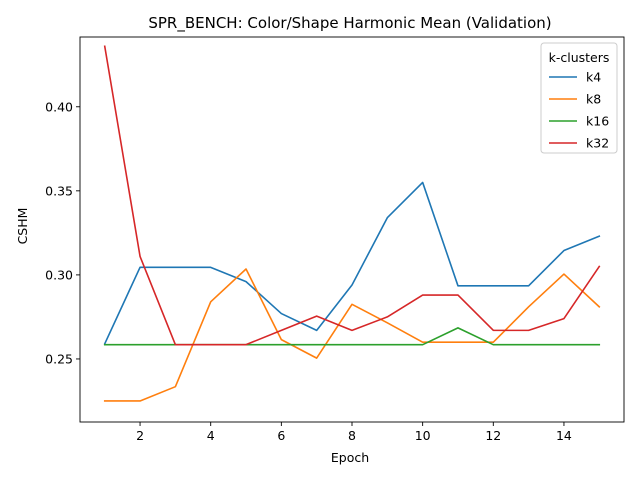 The image size is (640, 480). I want to click on y-axis-label: CSHM, so click(22, 226).